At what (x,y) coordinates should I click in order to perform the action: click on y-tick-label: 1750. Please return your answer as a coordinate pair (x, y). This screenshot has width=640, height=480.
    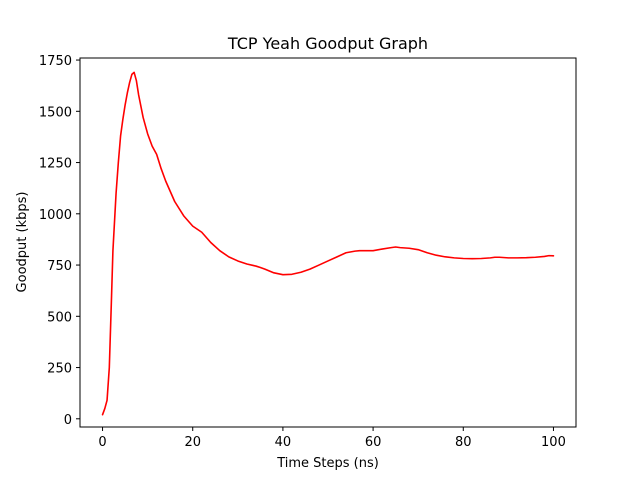
    Looking at the image, I should click on (55, 61).